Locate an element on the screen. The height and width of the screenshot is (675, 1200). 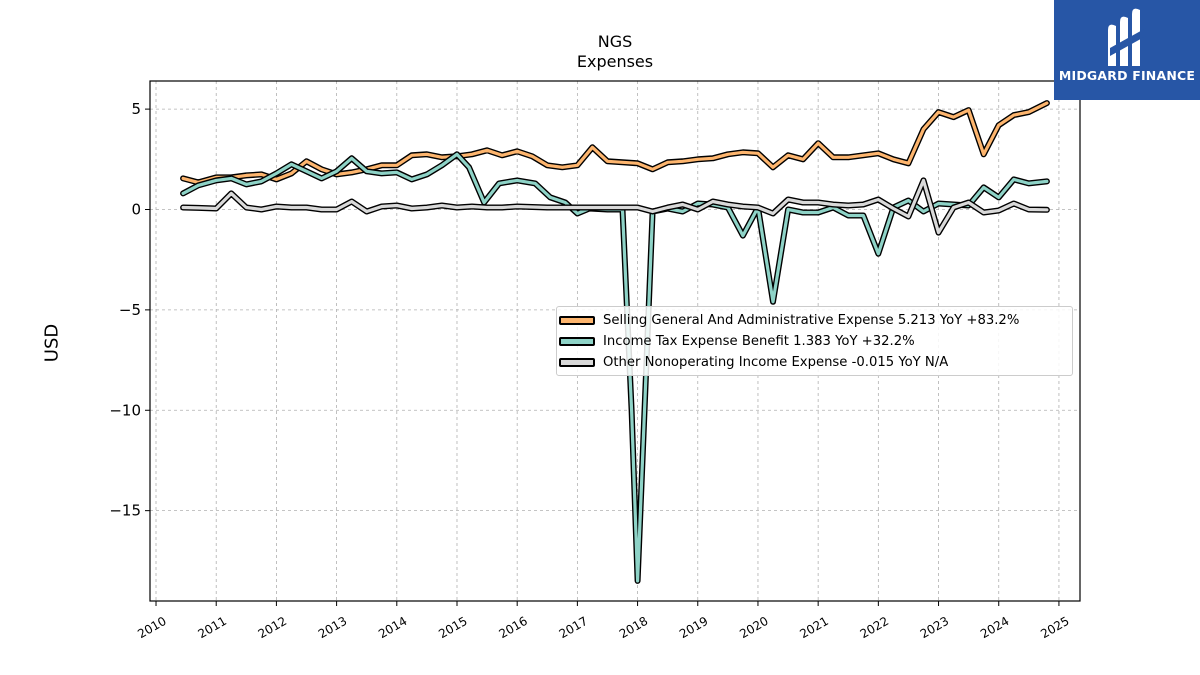
x-tick-label: 2023 is located at coordinates (934, 627).